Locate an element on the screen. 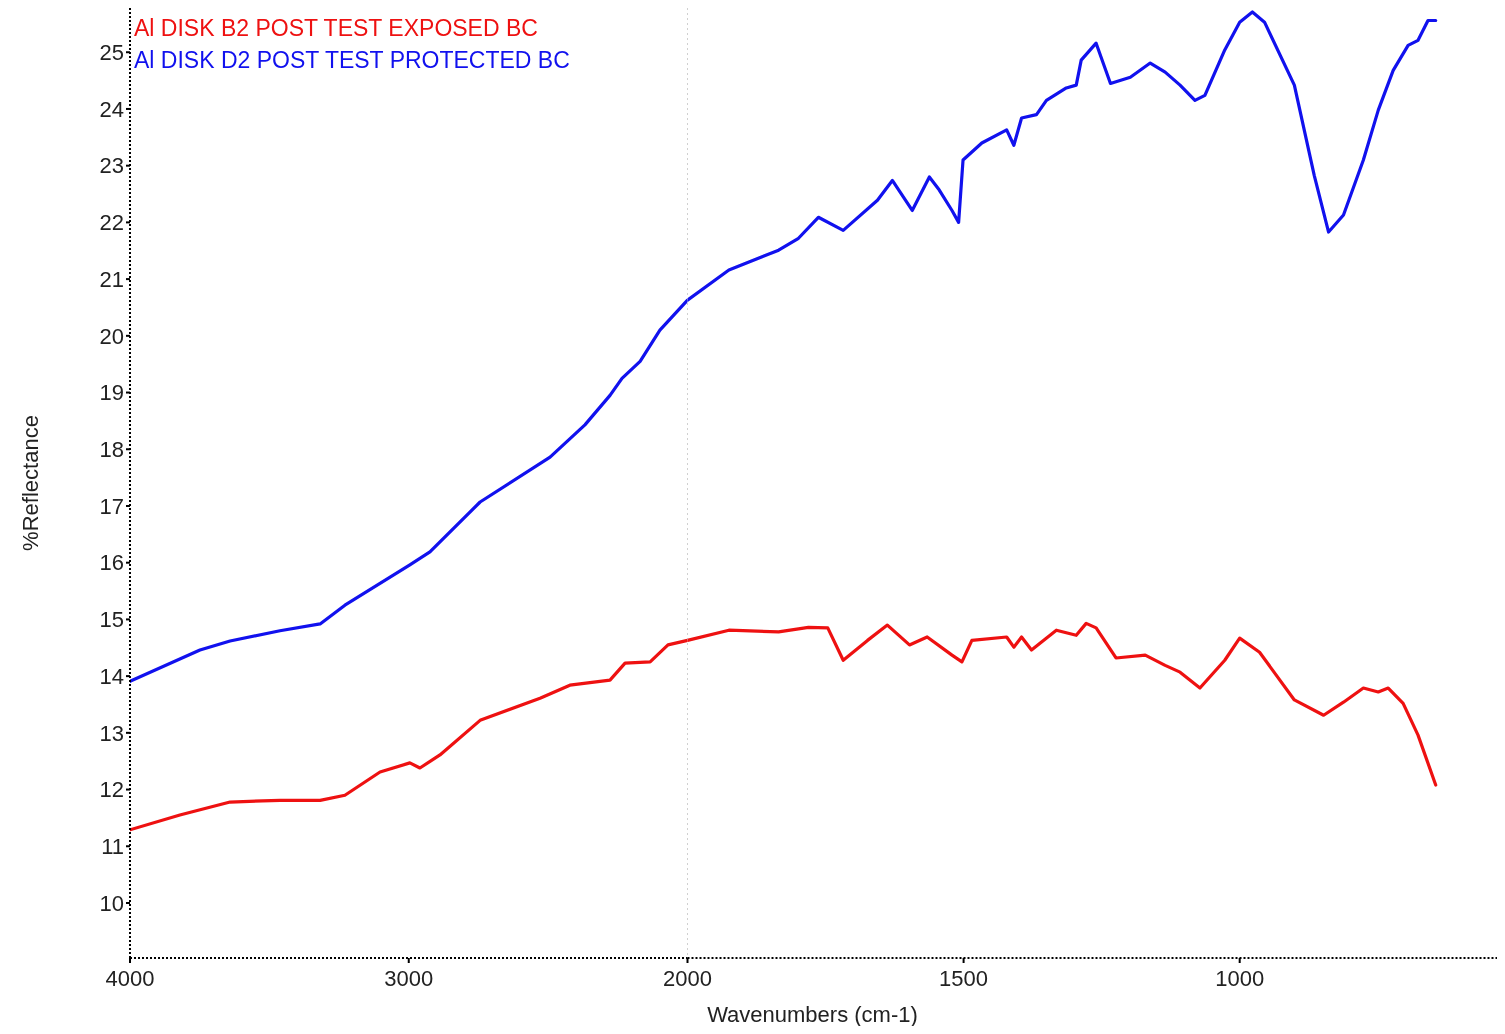  y-axis-title: %Reflectance is located at coordinates (30, 483).